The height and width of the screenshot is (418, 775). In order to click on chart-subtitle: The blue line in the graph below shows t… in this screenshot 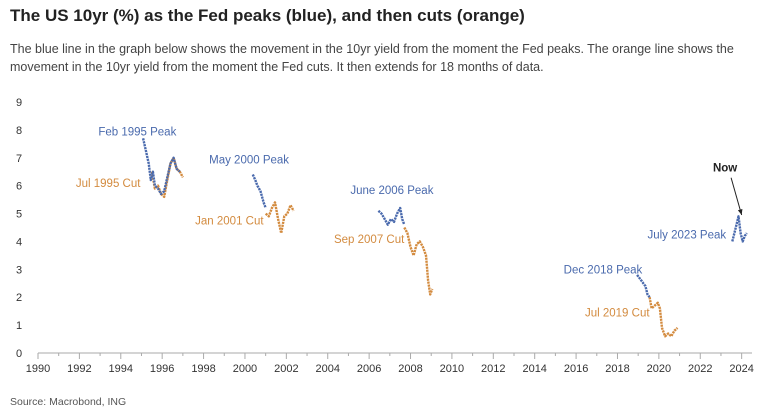, I will do `click(372, 58)`.